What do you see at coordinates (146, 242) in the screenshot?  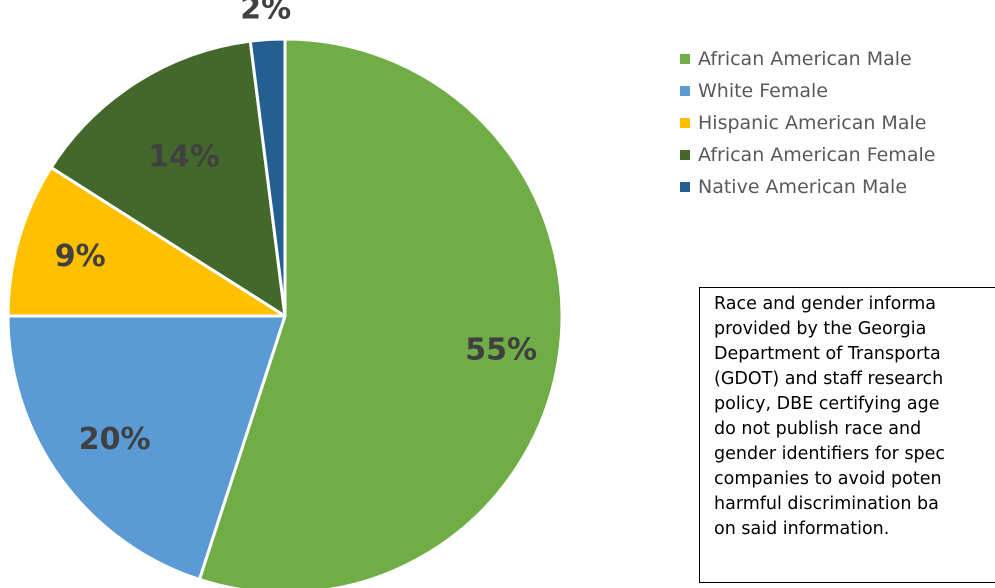 I see `pie-slice-hispanic-american-male` at bounding box center [146, 242].